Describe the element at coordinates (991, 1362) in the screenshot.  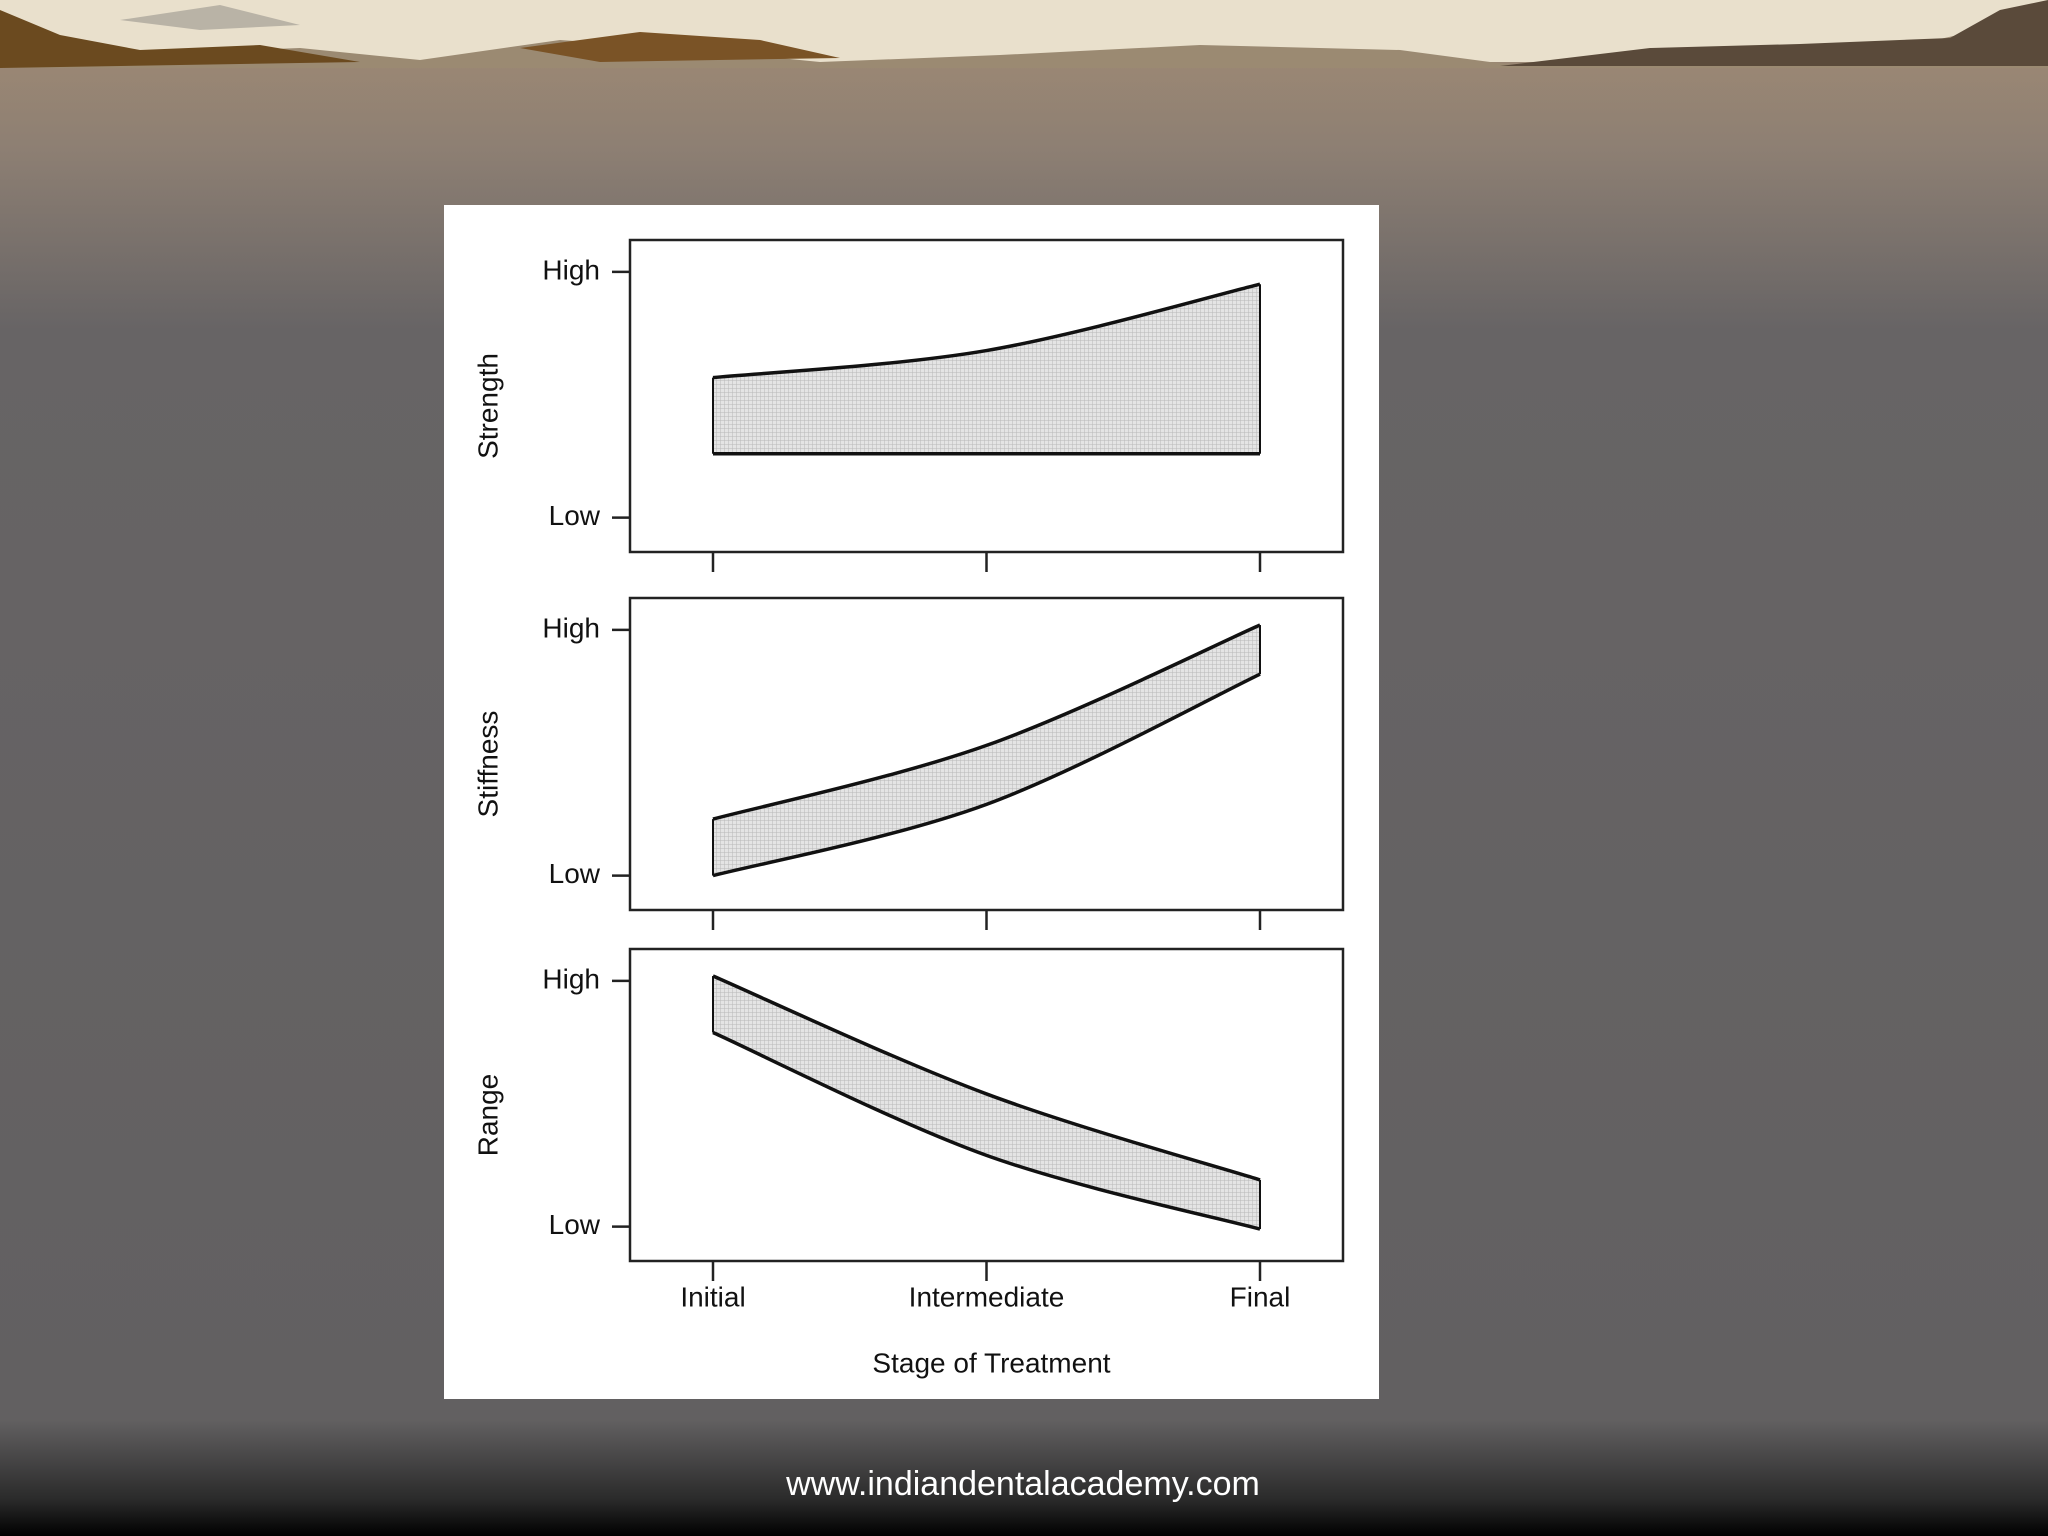
I see `x-axis-label: Stage of Treatment` at that location.